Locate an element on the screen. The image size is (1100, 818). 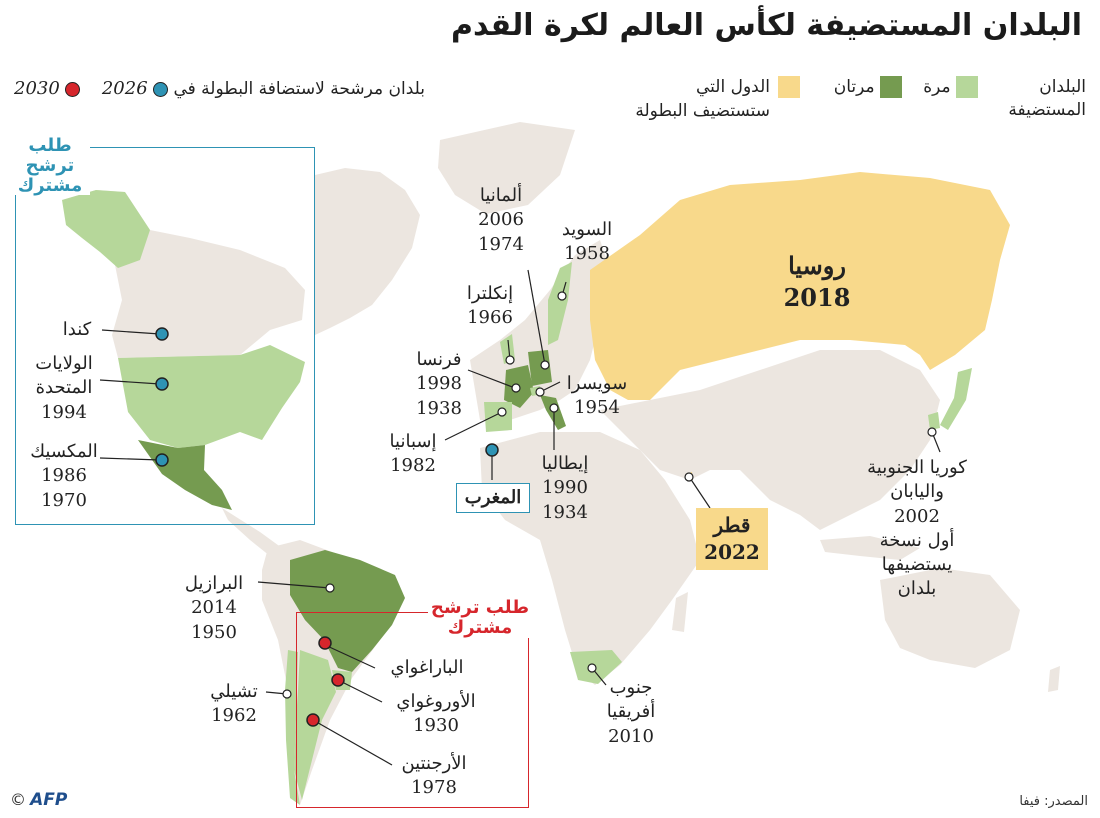
south-africa-year: 2010 is located at coordinates (631, 736).